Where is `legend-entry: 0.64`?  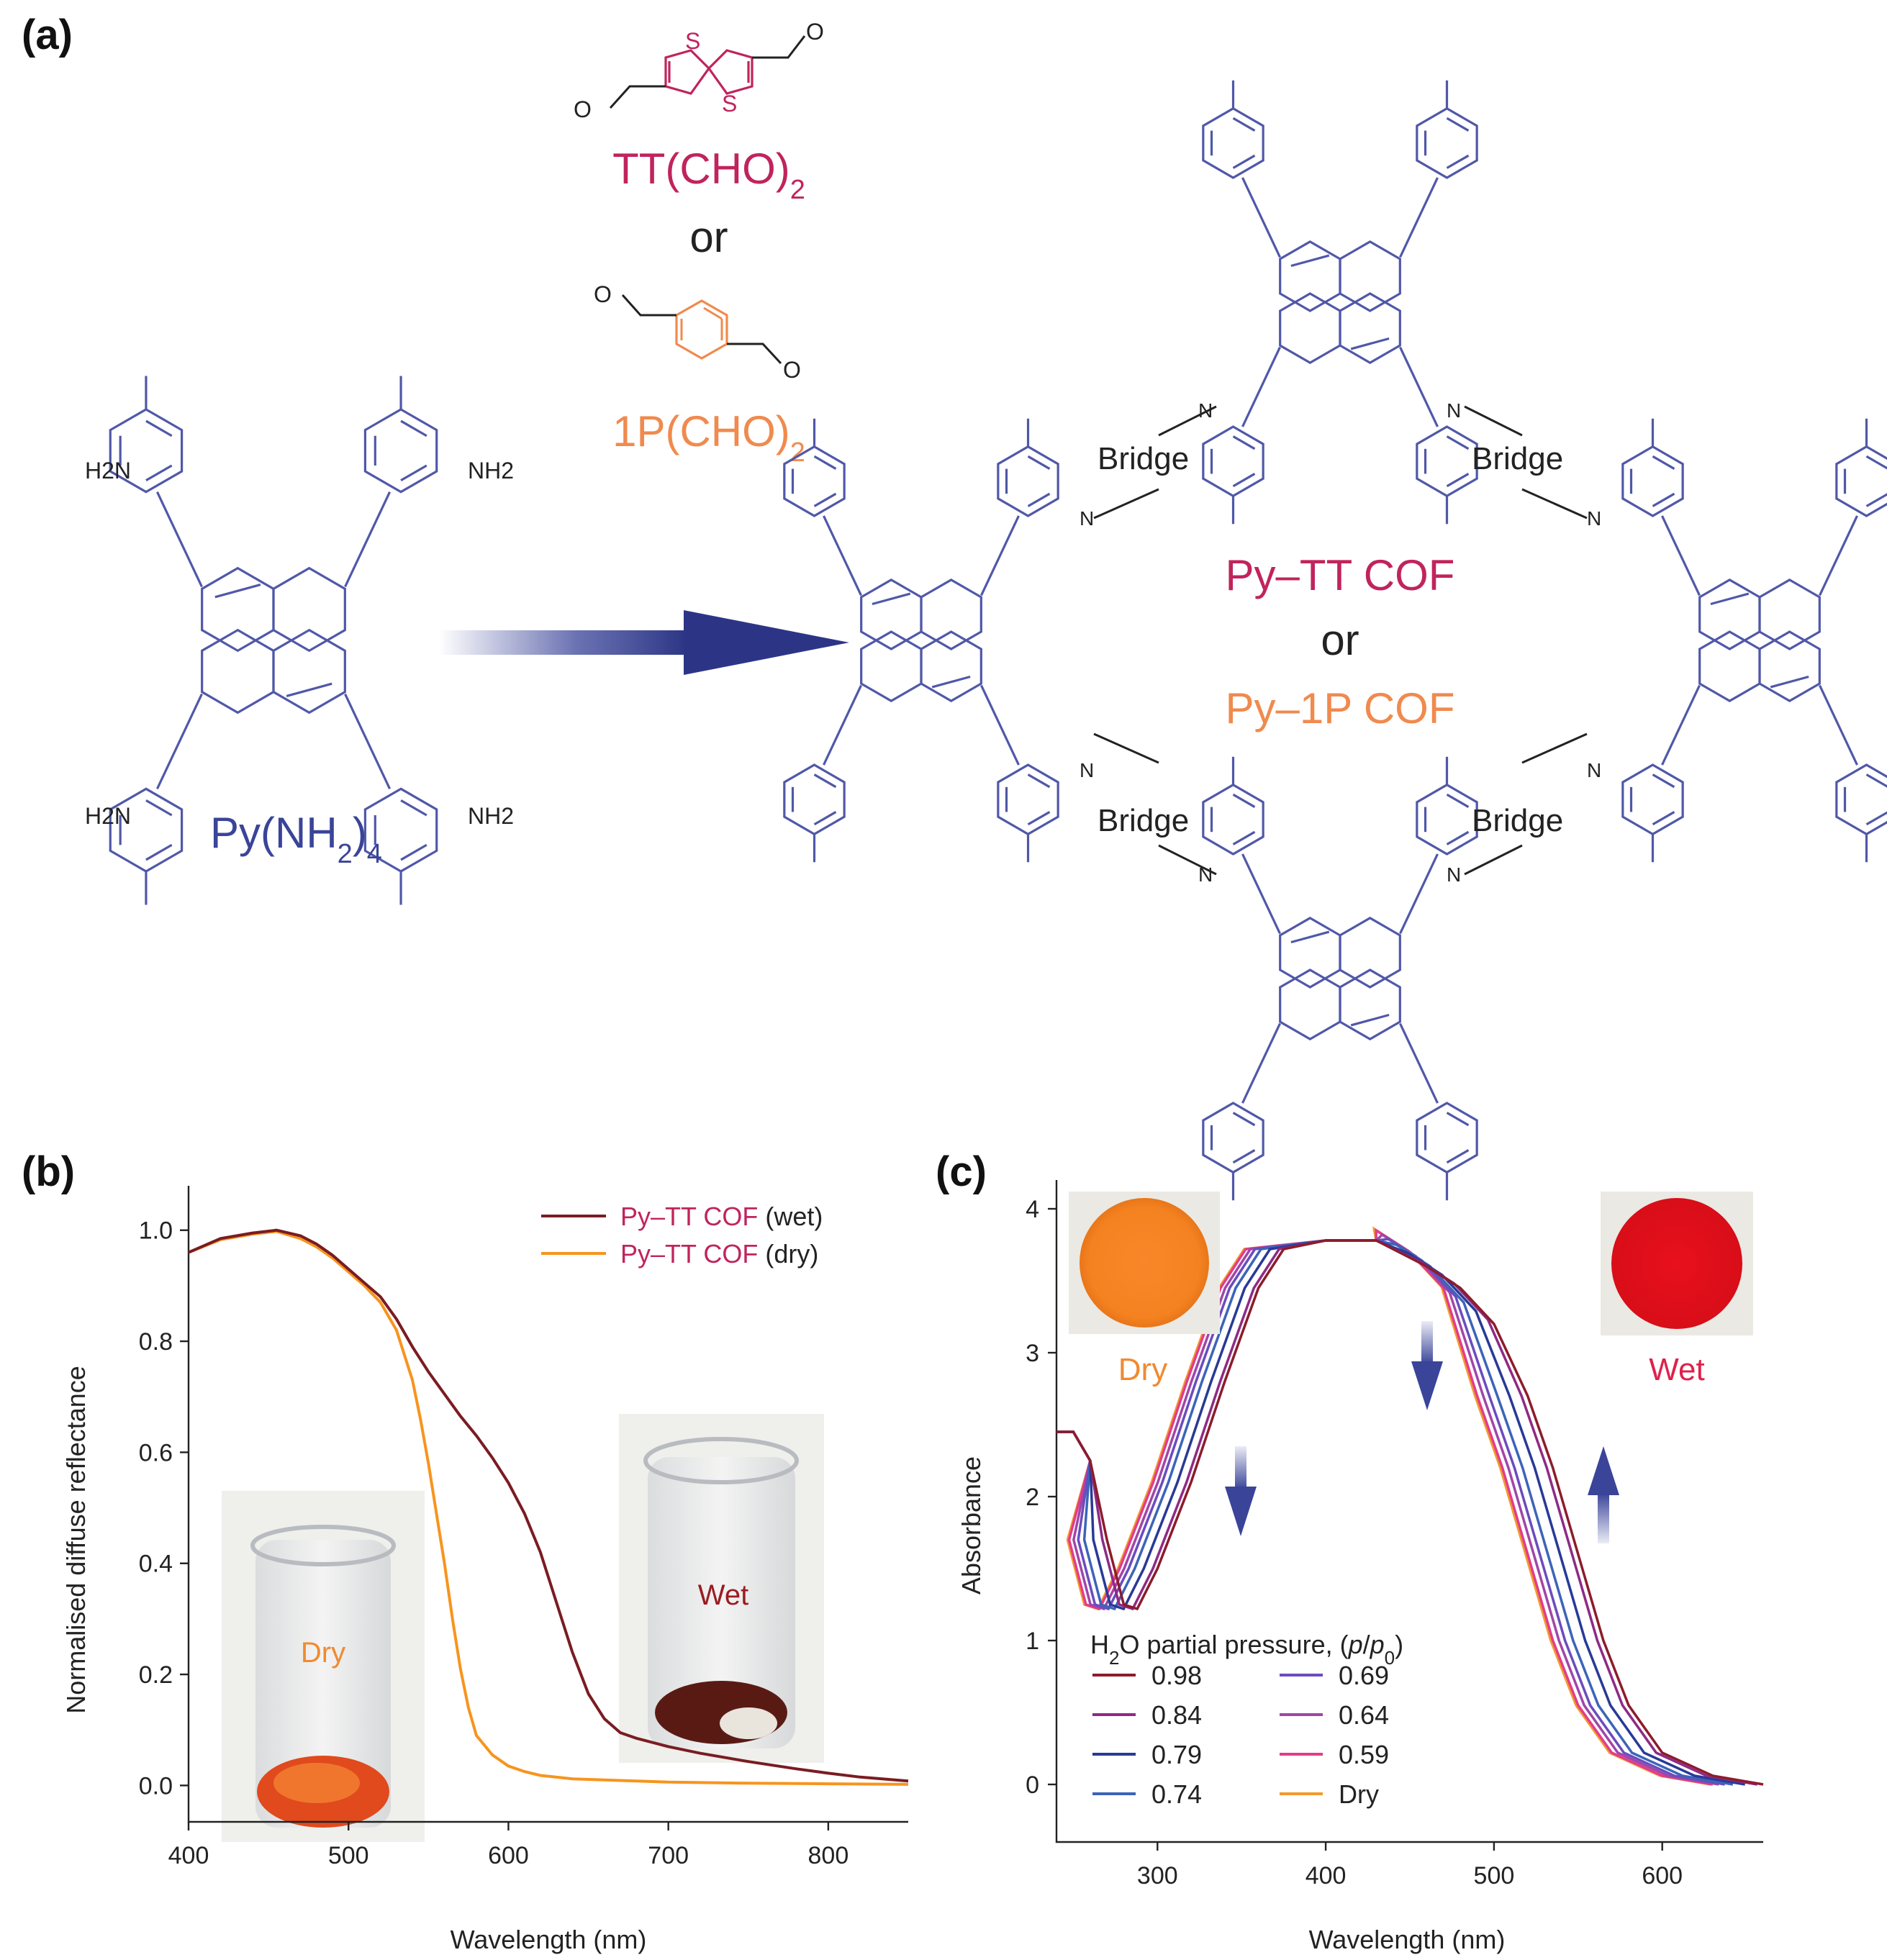
legend-entry: 0.64 is located at coordinates (1364, 1715).